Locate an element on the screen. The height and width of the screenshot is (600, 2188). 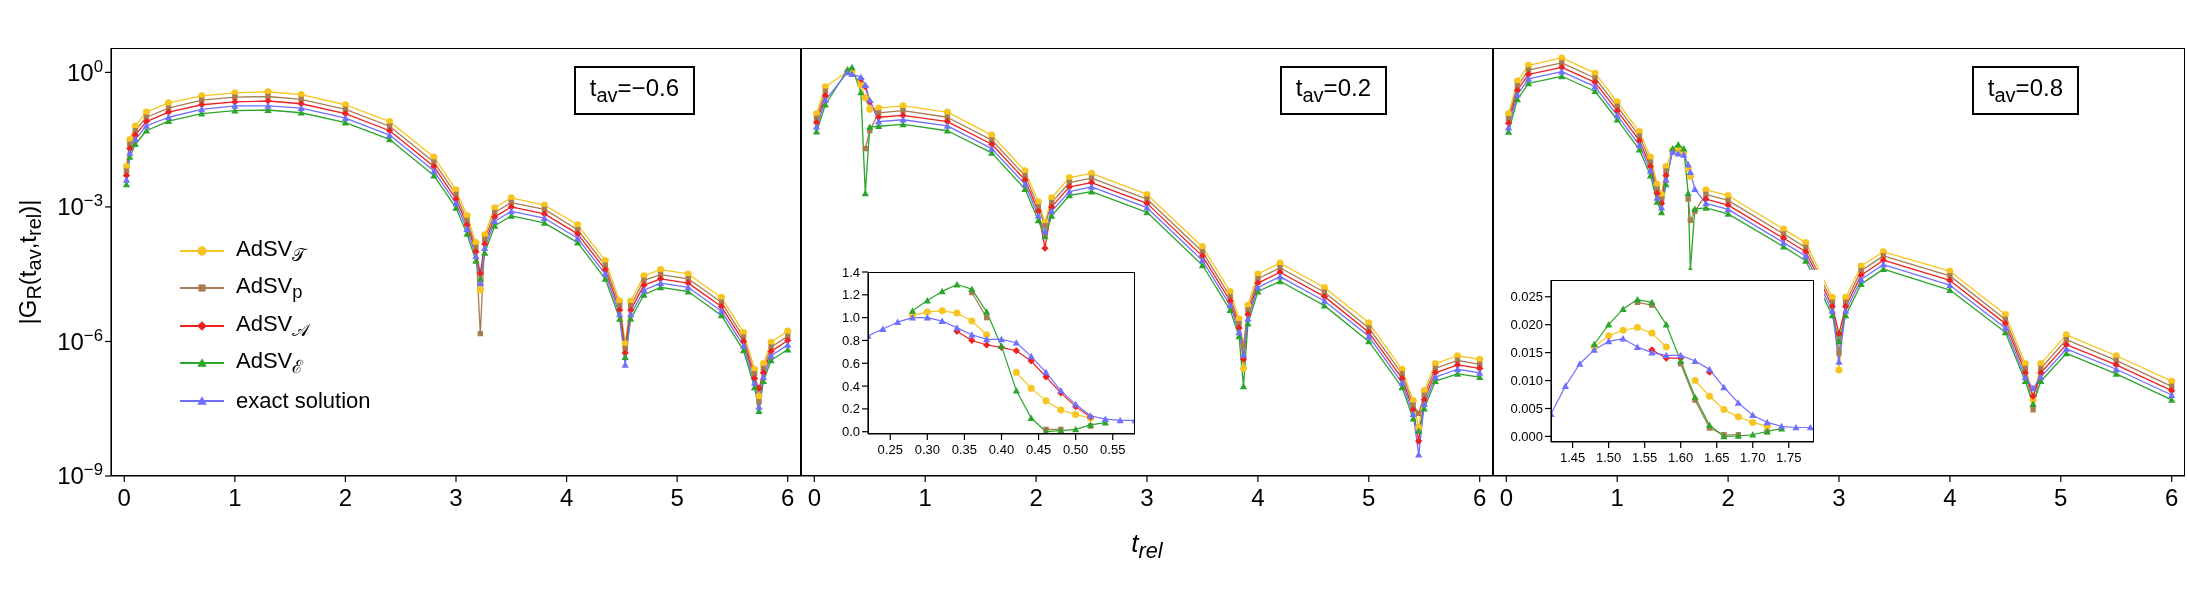
x-tick-label: 0.35 is located at coordinates (964, 449).